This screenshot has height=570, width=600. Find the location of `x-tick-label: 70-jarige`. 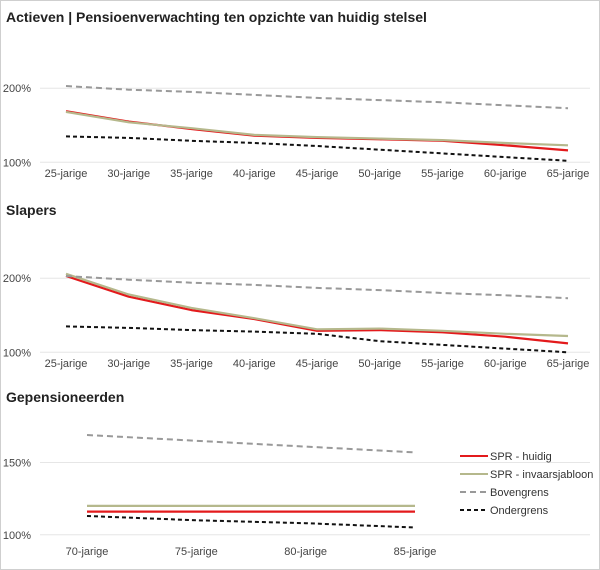

x-tick-label: 70-jarige is located at coordinates (87, 552).